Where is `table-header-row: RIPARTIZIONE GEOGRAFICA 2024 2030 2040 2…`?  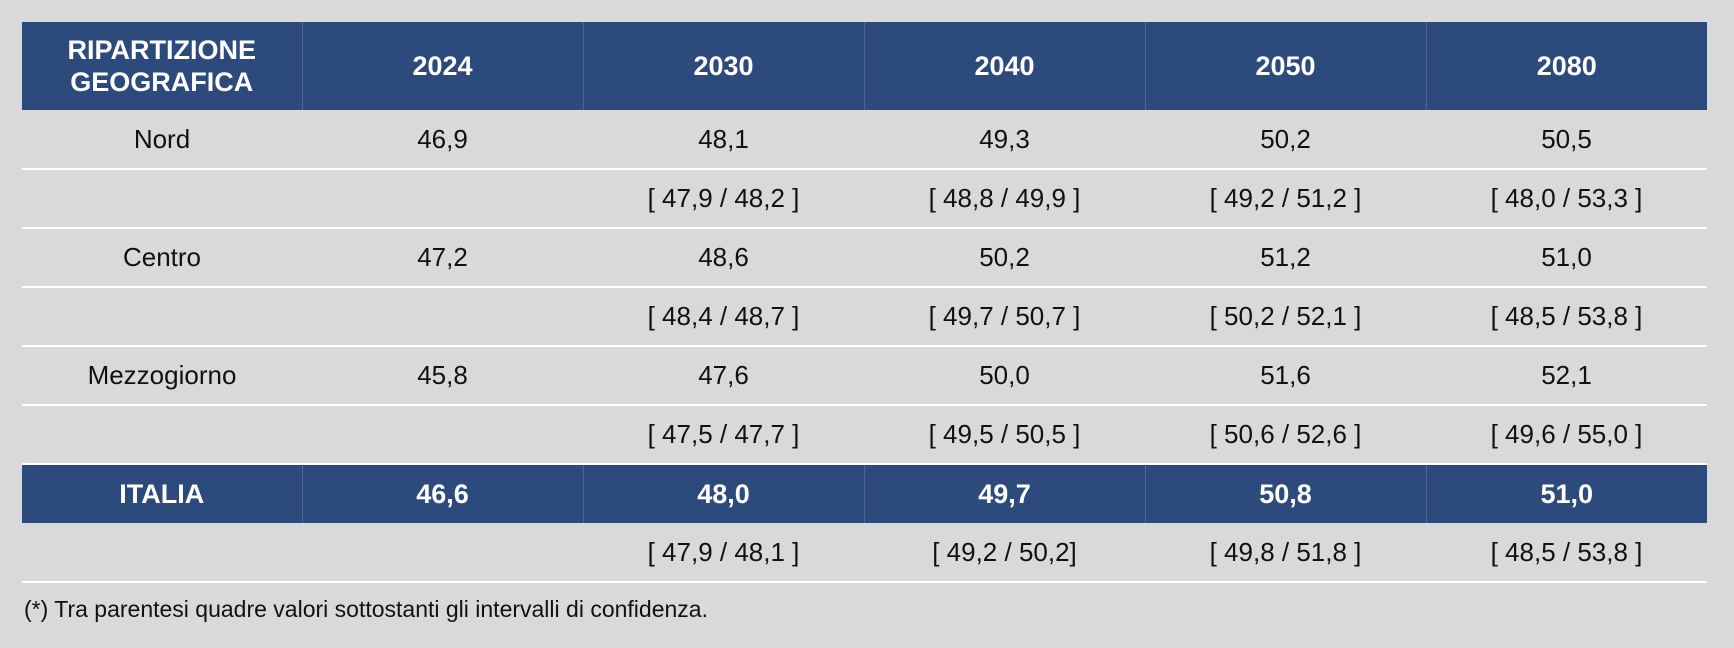
table-header-row: RIPARTIZIONE GEOGRAFICA 2024 2030 2040 2… is located at coordinates (864, 66).